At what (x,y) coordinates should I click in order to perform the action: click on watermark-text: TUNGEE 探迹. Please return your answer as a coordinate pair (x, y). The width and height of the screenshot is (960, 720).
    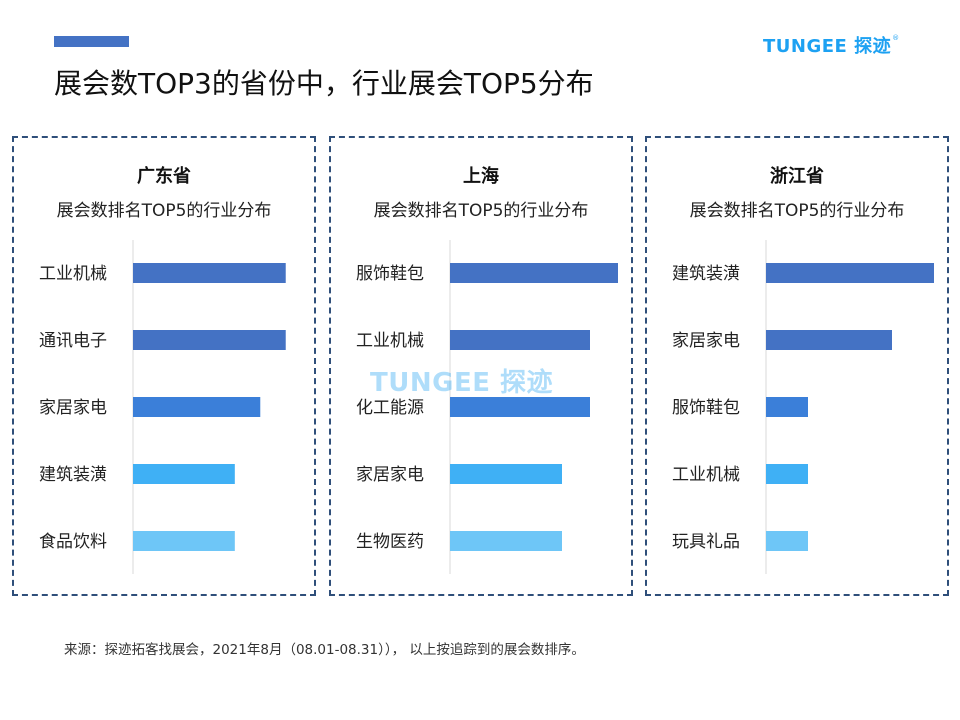
    Looking at the image, I should click on (462, 383).